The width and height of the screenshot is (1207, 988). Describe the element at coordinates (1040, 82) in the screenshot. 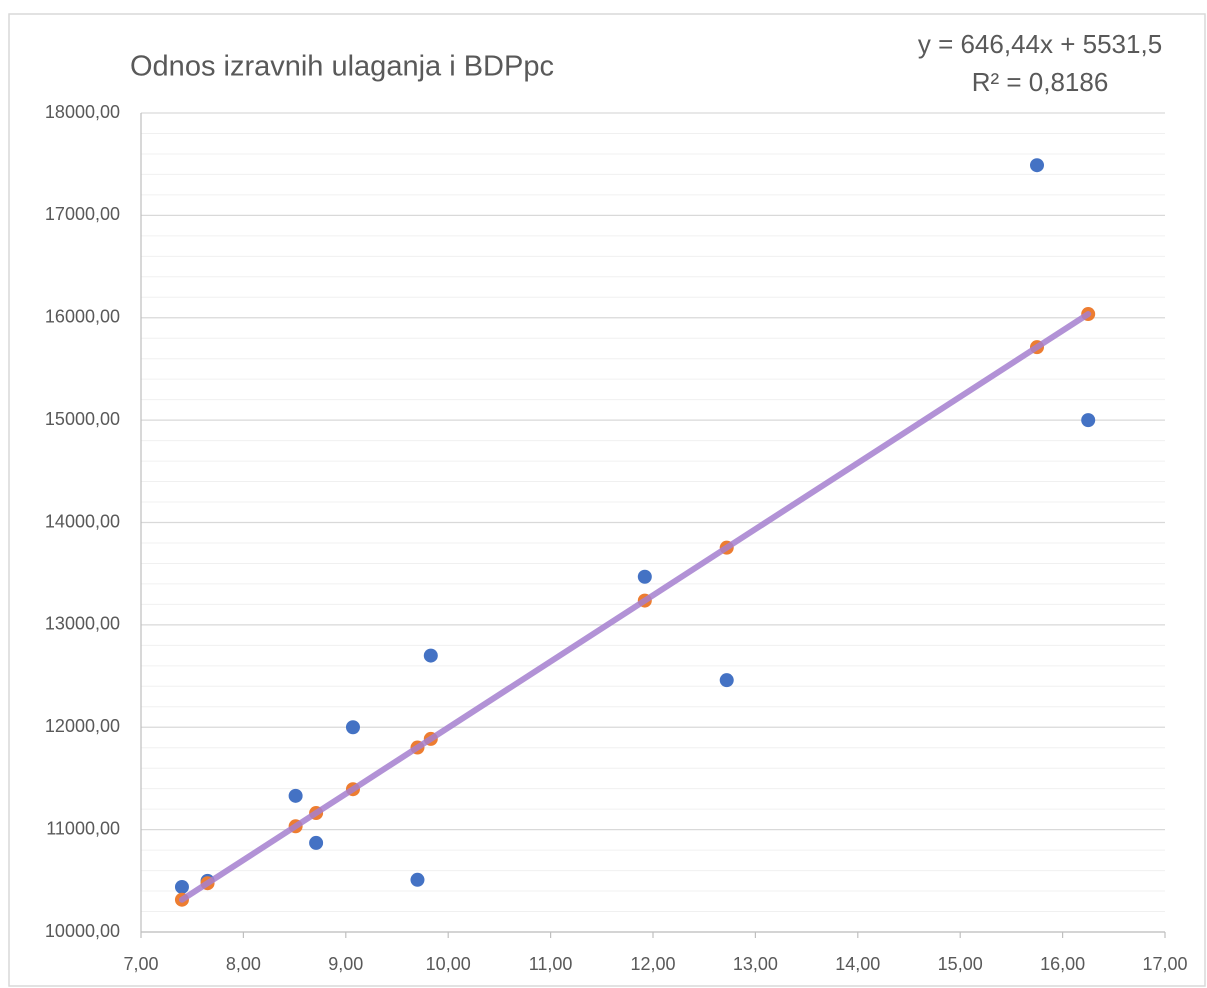

I see `r-squared: R² = 0,8186` at that location.